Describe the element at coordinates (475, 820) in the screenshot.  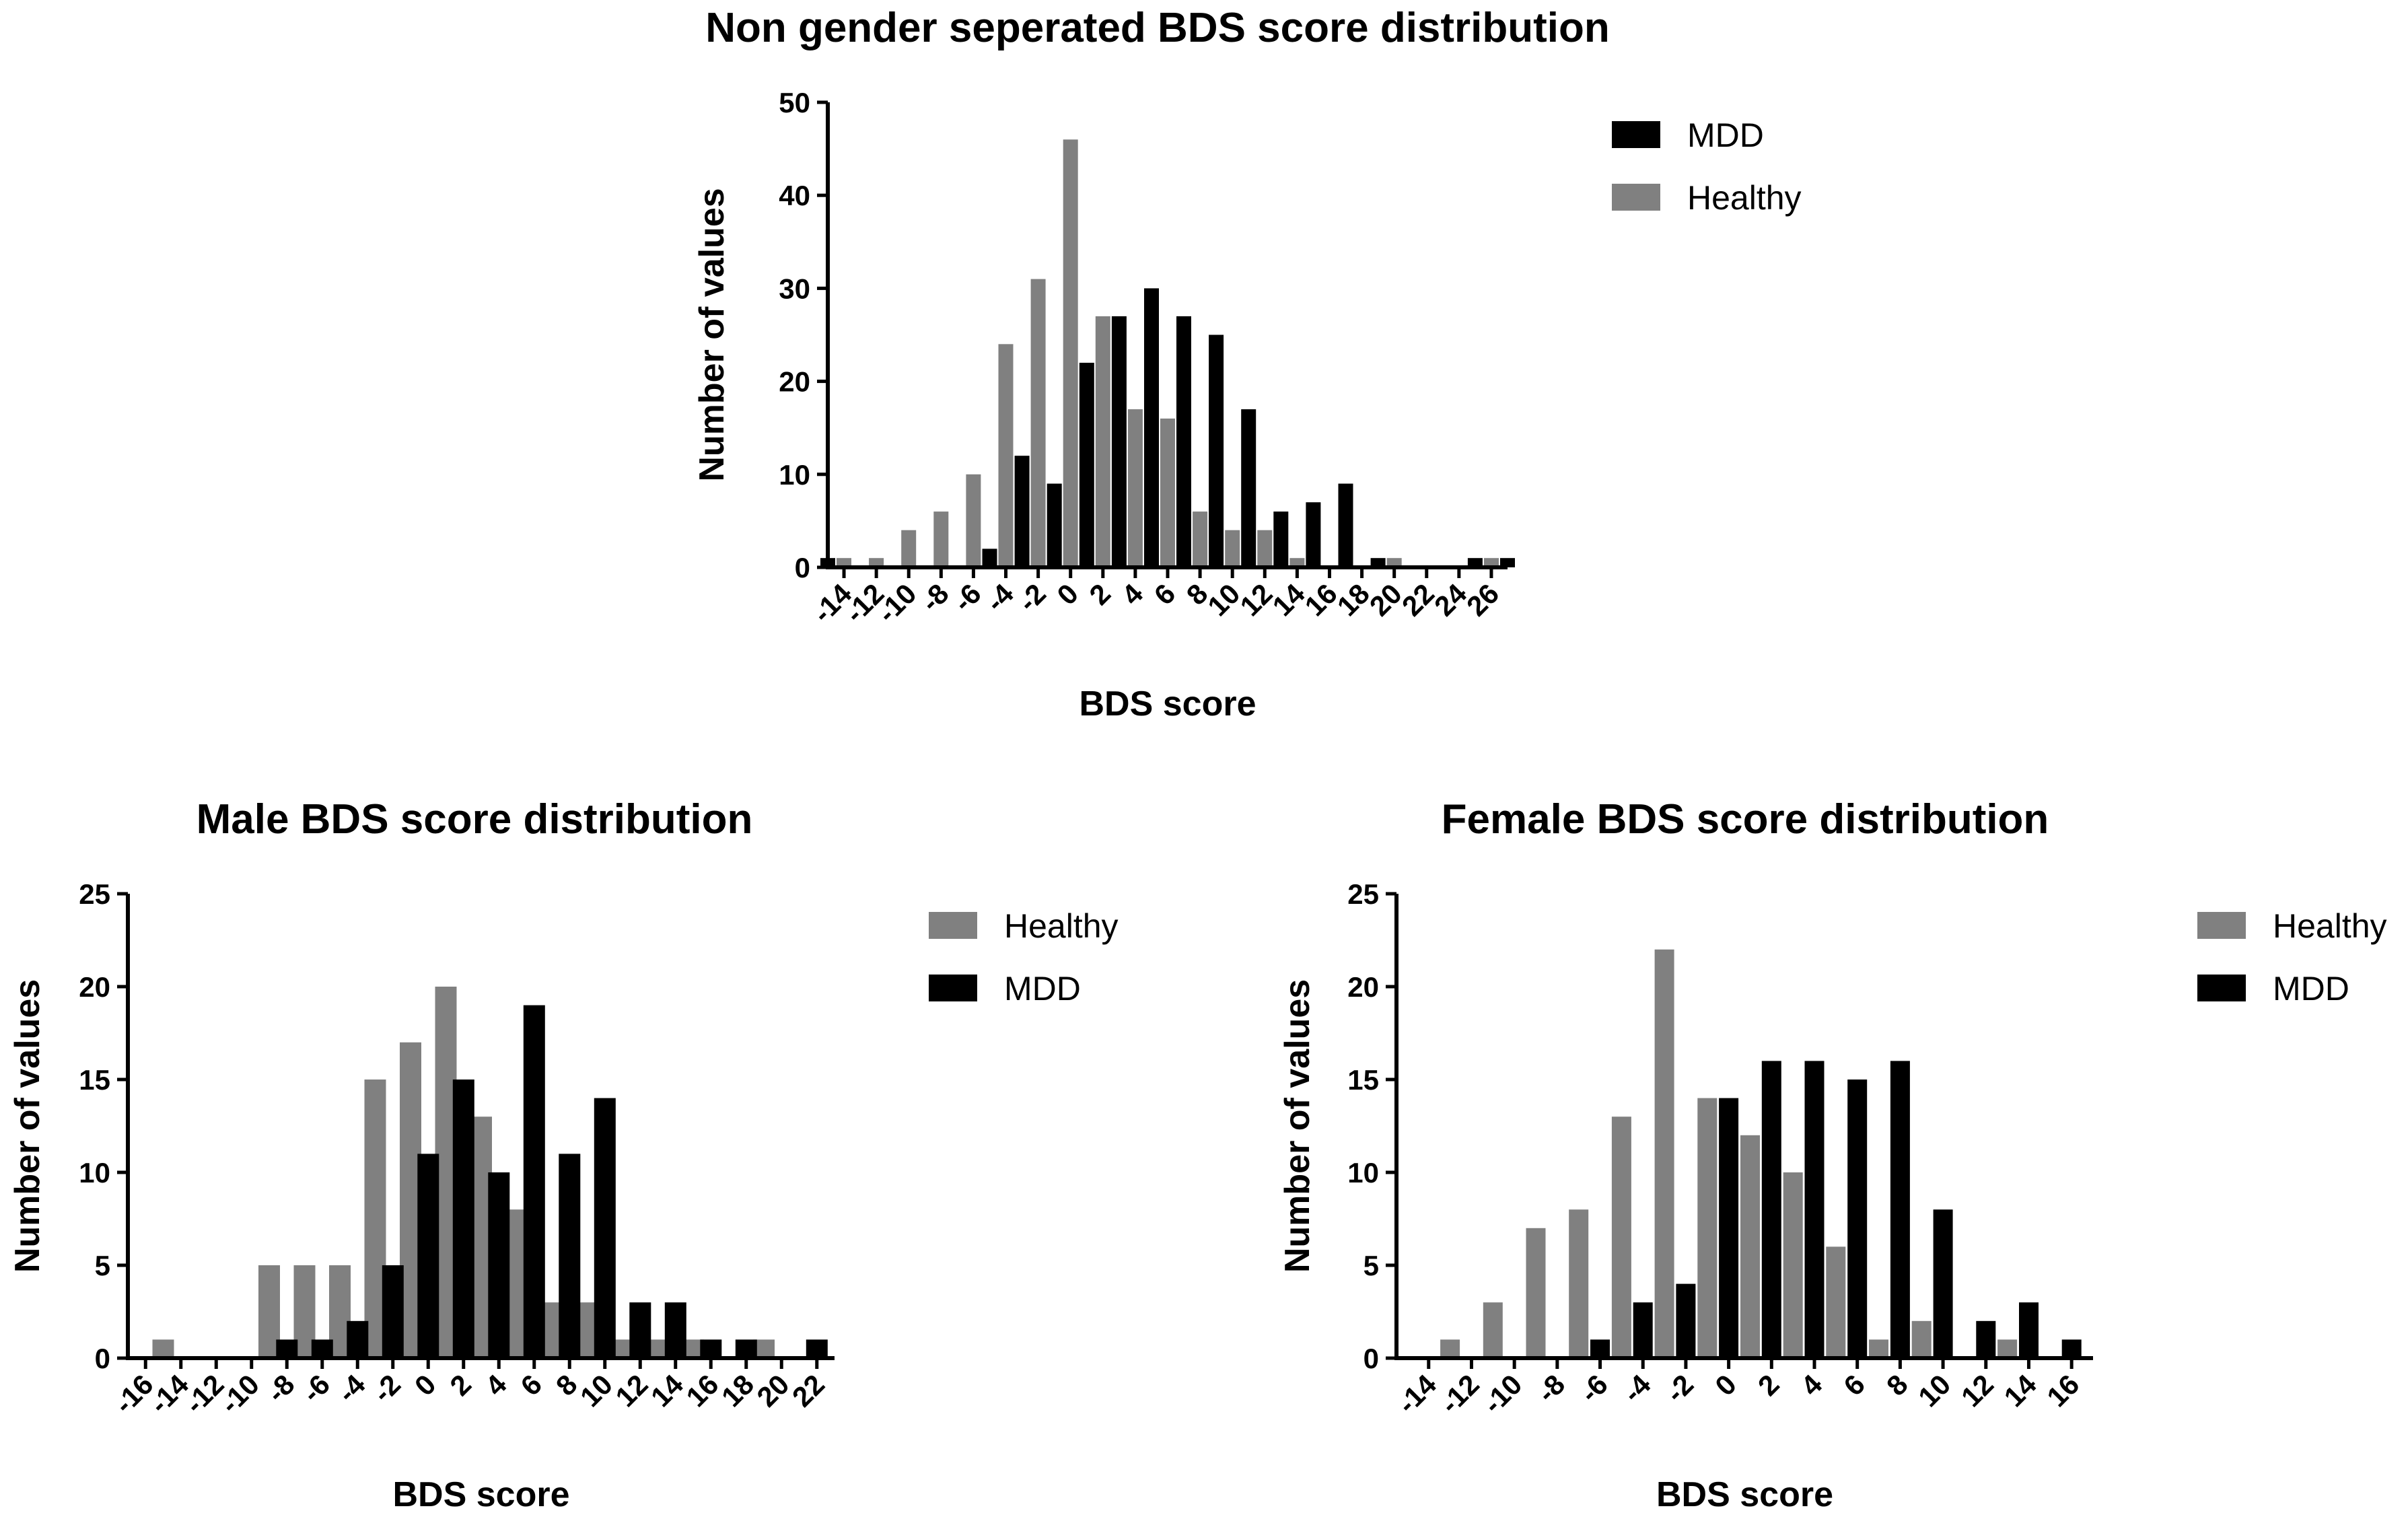
I see `chart-title: Male BDS score distribution` at that location.